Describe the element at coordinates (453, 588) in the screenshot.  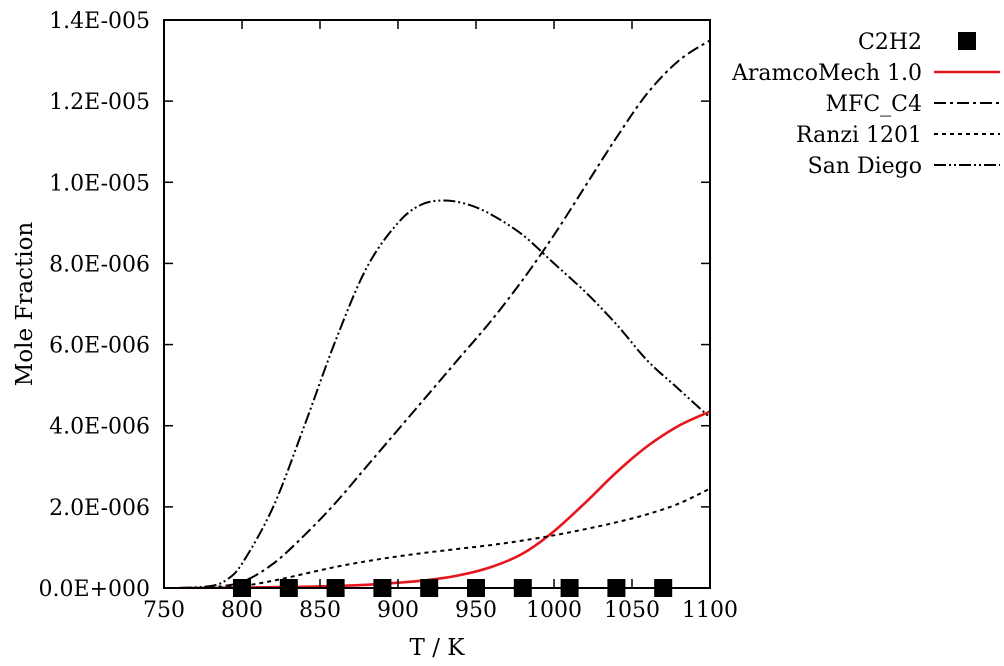
I see `c2h2-markers` at that location.